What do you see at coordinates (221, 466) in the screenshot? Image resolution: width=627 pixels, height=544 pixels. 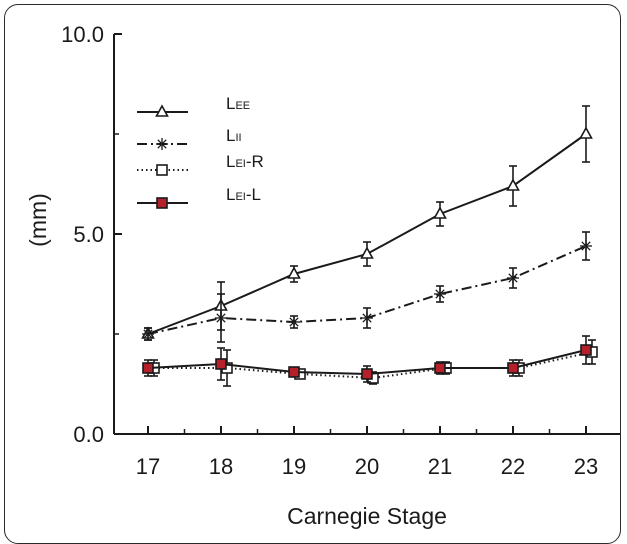 I see `x-tick-label: 18` at bounding box center [221, 466].